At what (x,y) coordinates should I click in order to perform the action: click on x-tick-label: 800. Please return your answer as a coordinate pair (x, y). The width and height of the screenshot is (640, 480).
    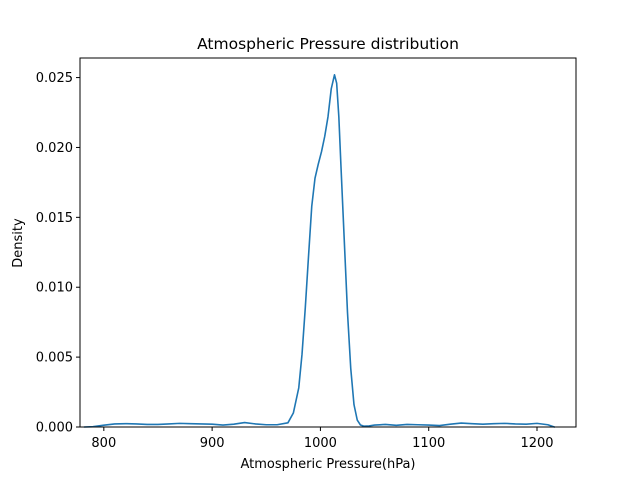
    Looking at the image, I should click on (103, 443).